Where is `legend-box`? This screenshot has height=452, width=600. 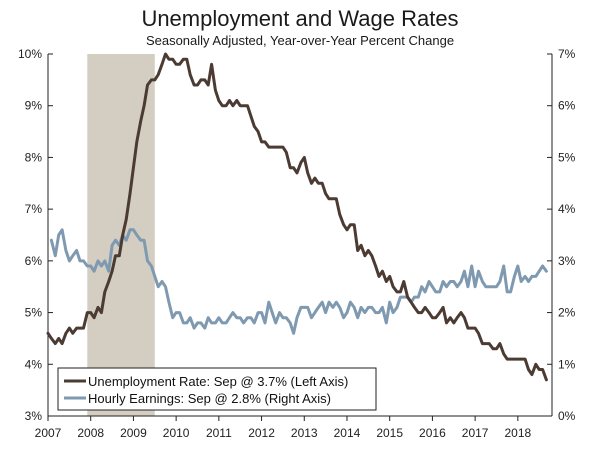 legend-box is located at coordinates (217, 389).